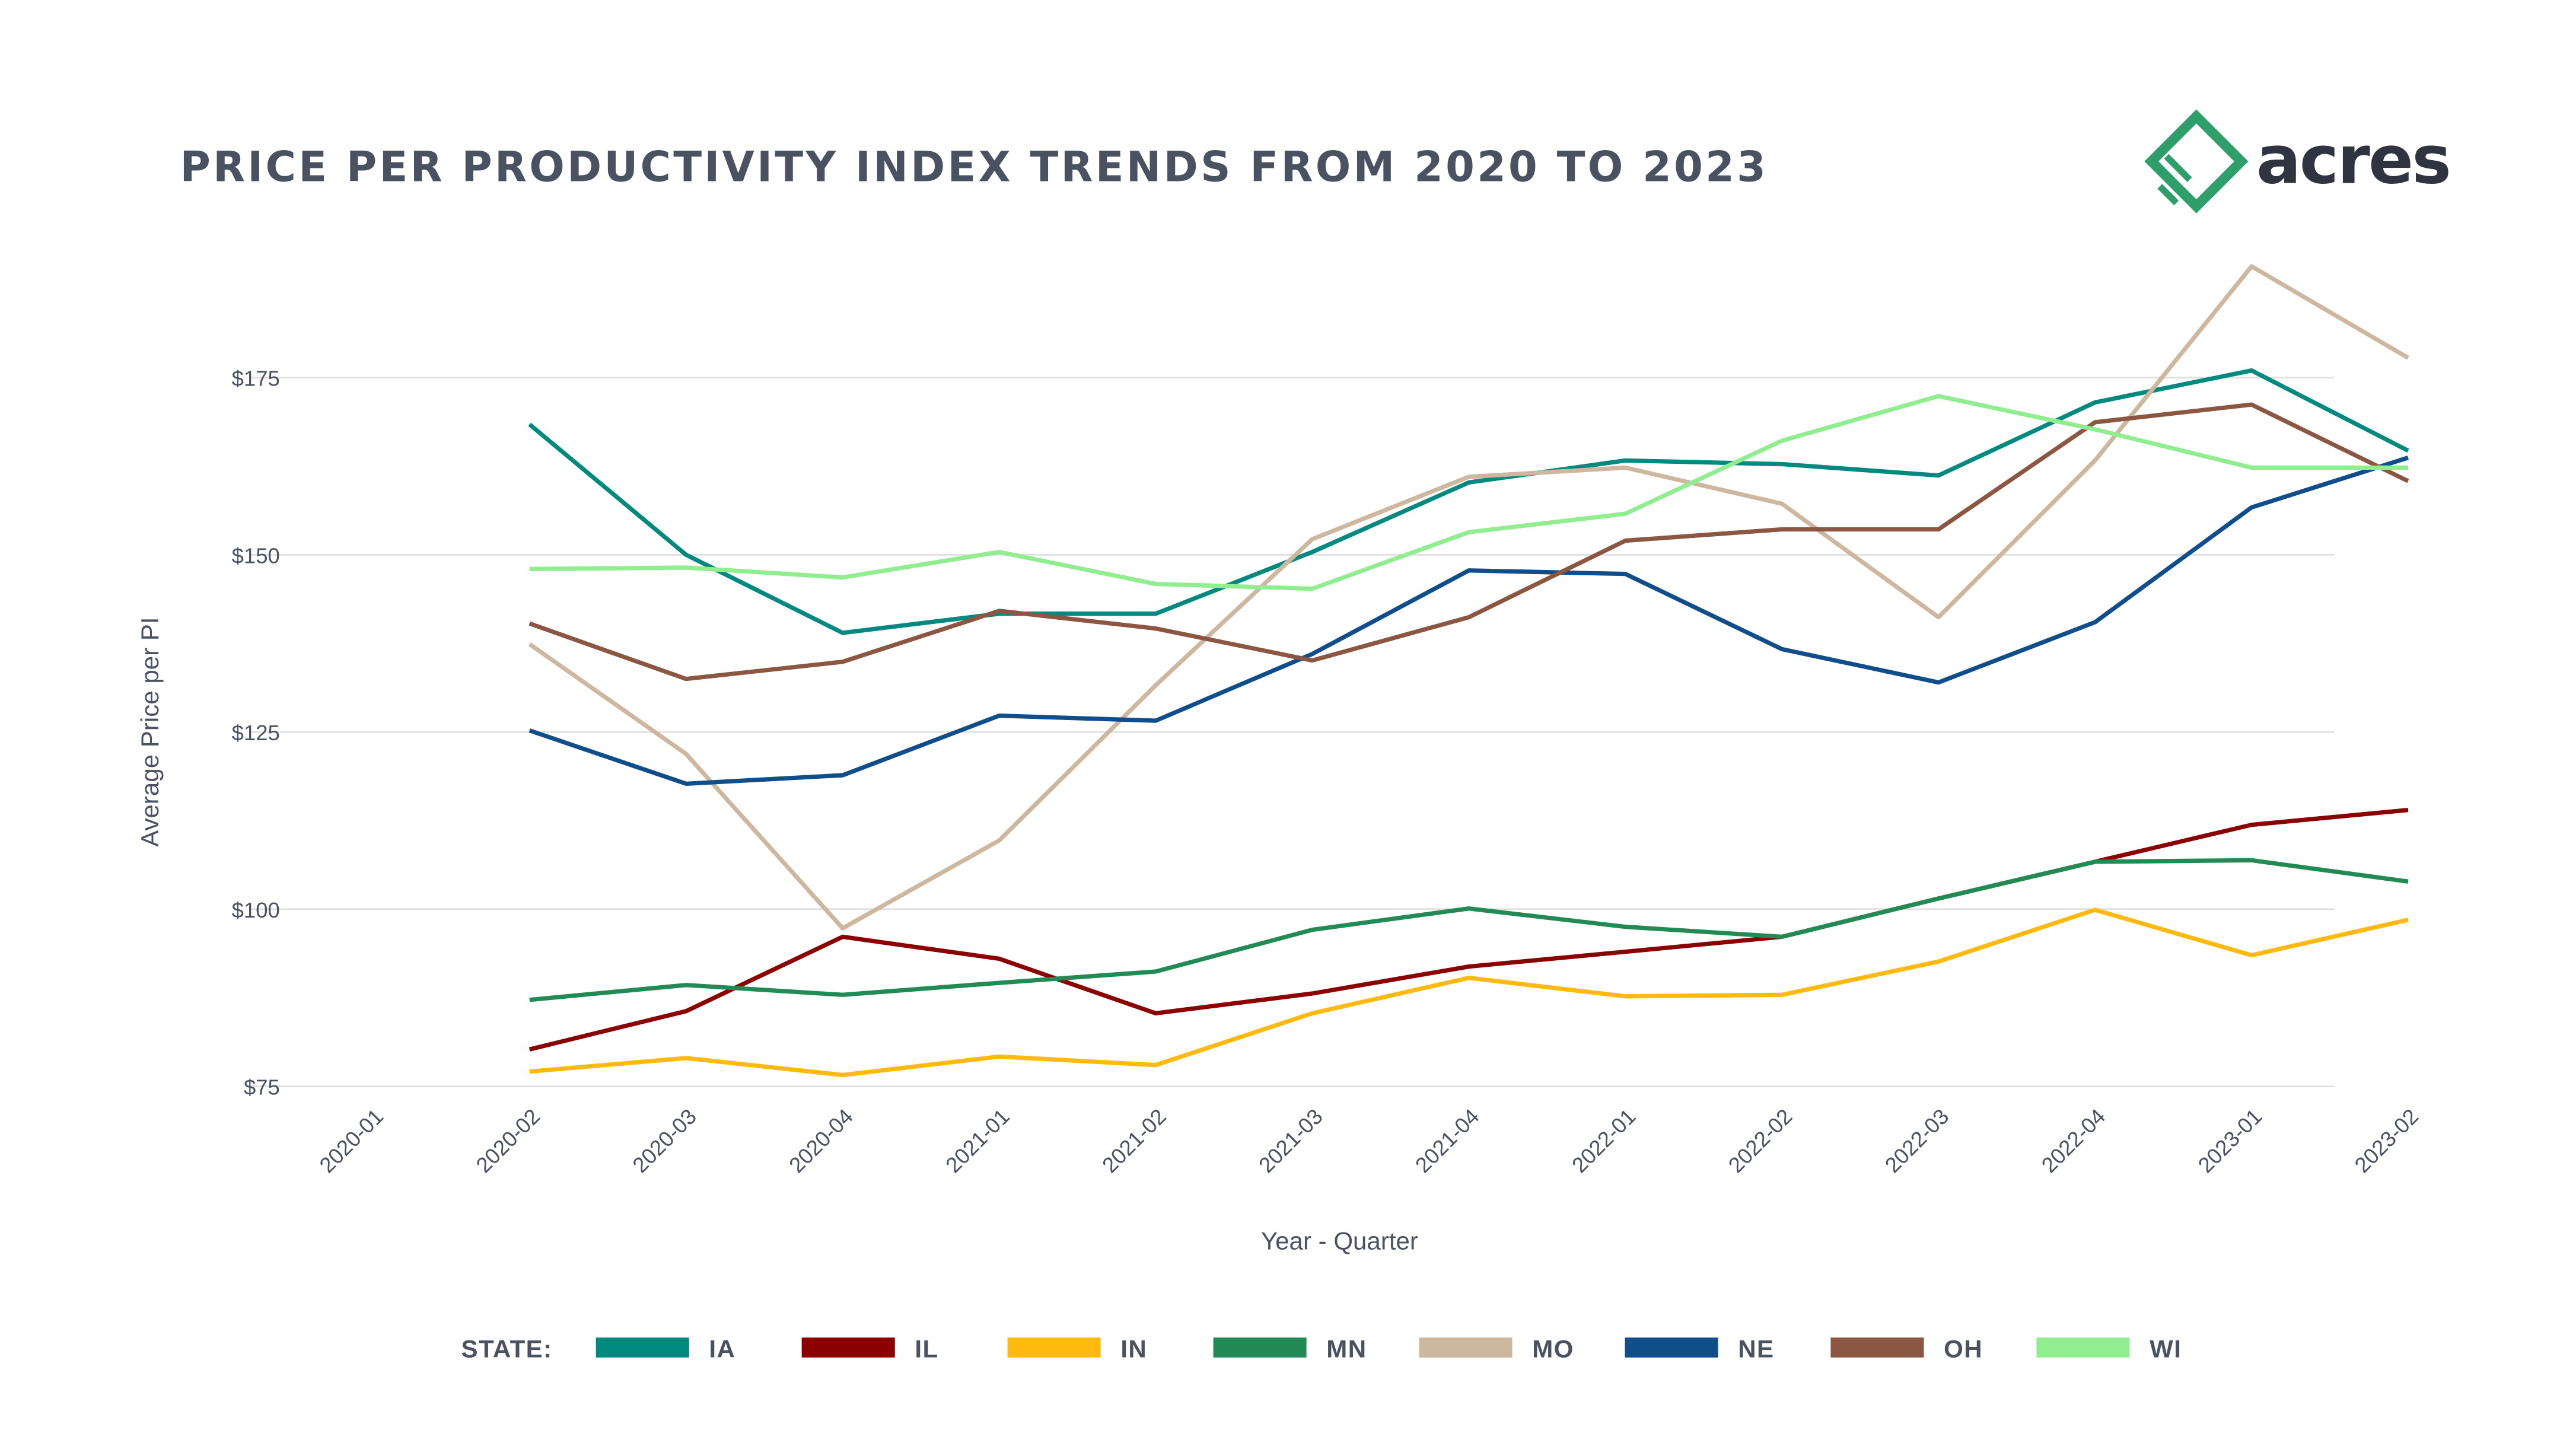 The width and height of the screenshot is (2576, 1449). Describe the element at coordinates (508, 1141) in the screenshot. I see `x-tick-label: 2020-02` at that location.